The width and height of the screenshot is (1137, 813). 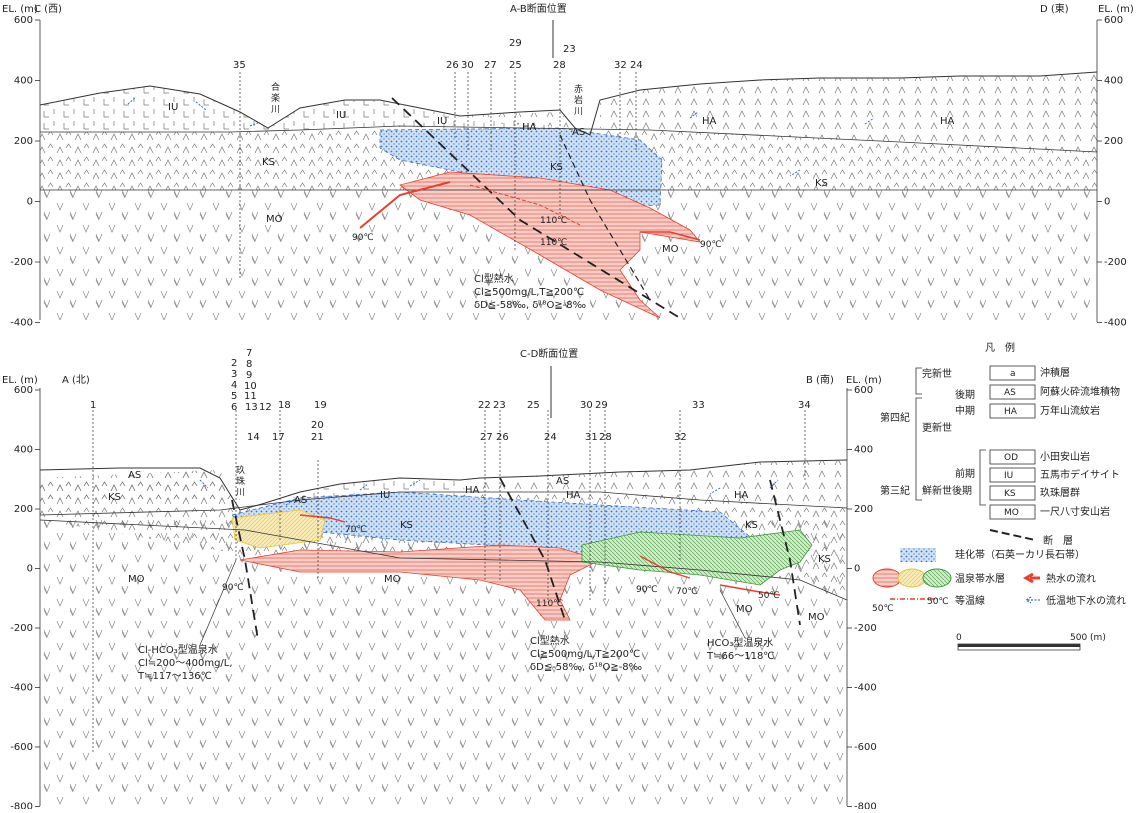 I want to click on legend-holocene-label: 完新世, so click(x=937, y=373).